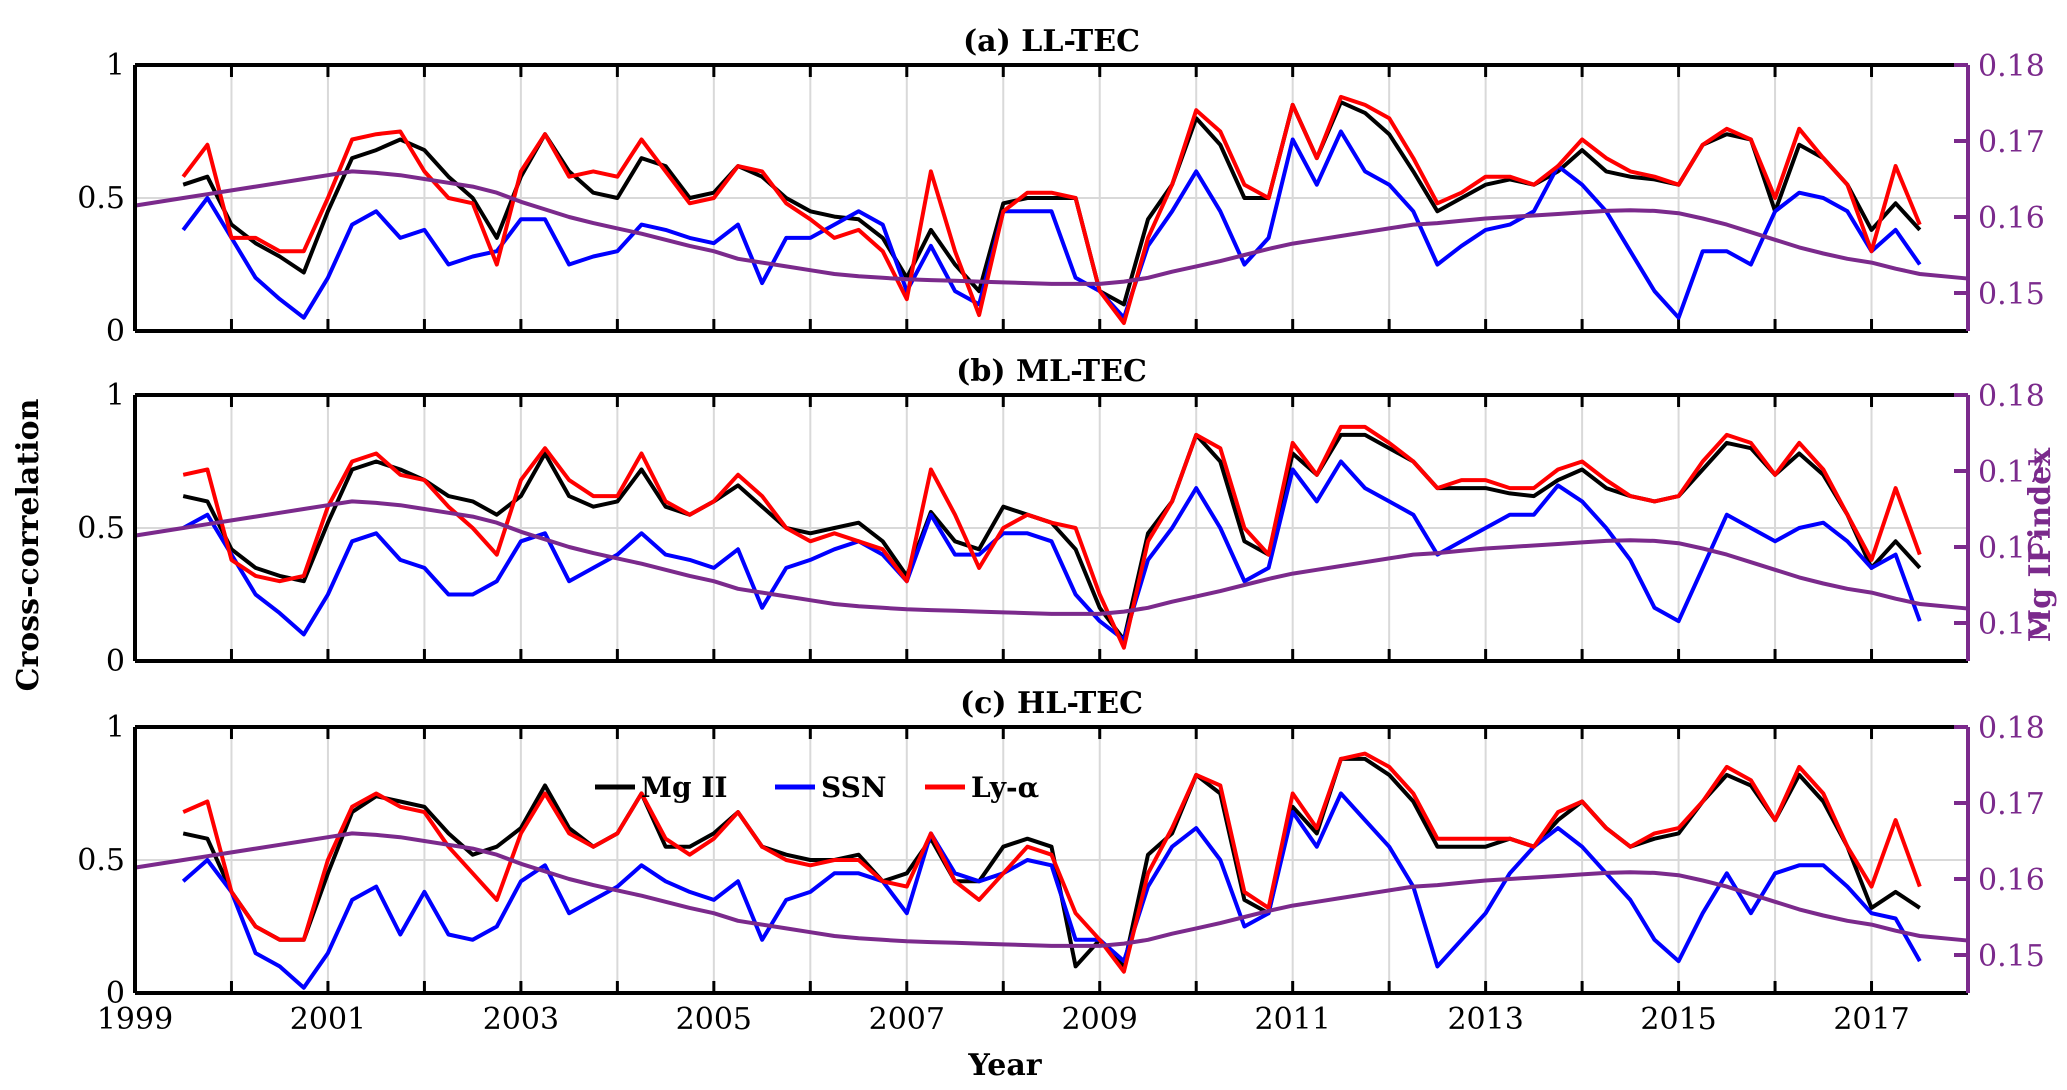  Describe the element at coordinates (28, 544) in the screenshot. I see `y-axis-label: Cross-correlation` at that location.